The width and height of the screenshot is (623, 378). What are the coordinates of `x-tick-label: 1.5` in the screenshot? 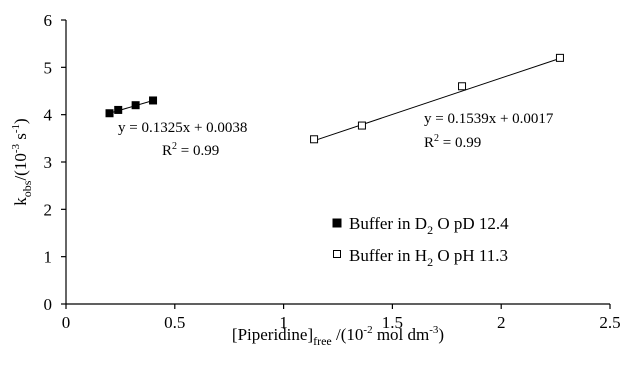 It's located at (392, 322).